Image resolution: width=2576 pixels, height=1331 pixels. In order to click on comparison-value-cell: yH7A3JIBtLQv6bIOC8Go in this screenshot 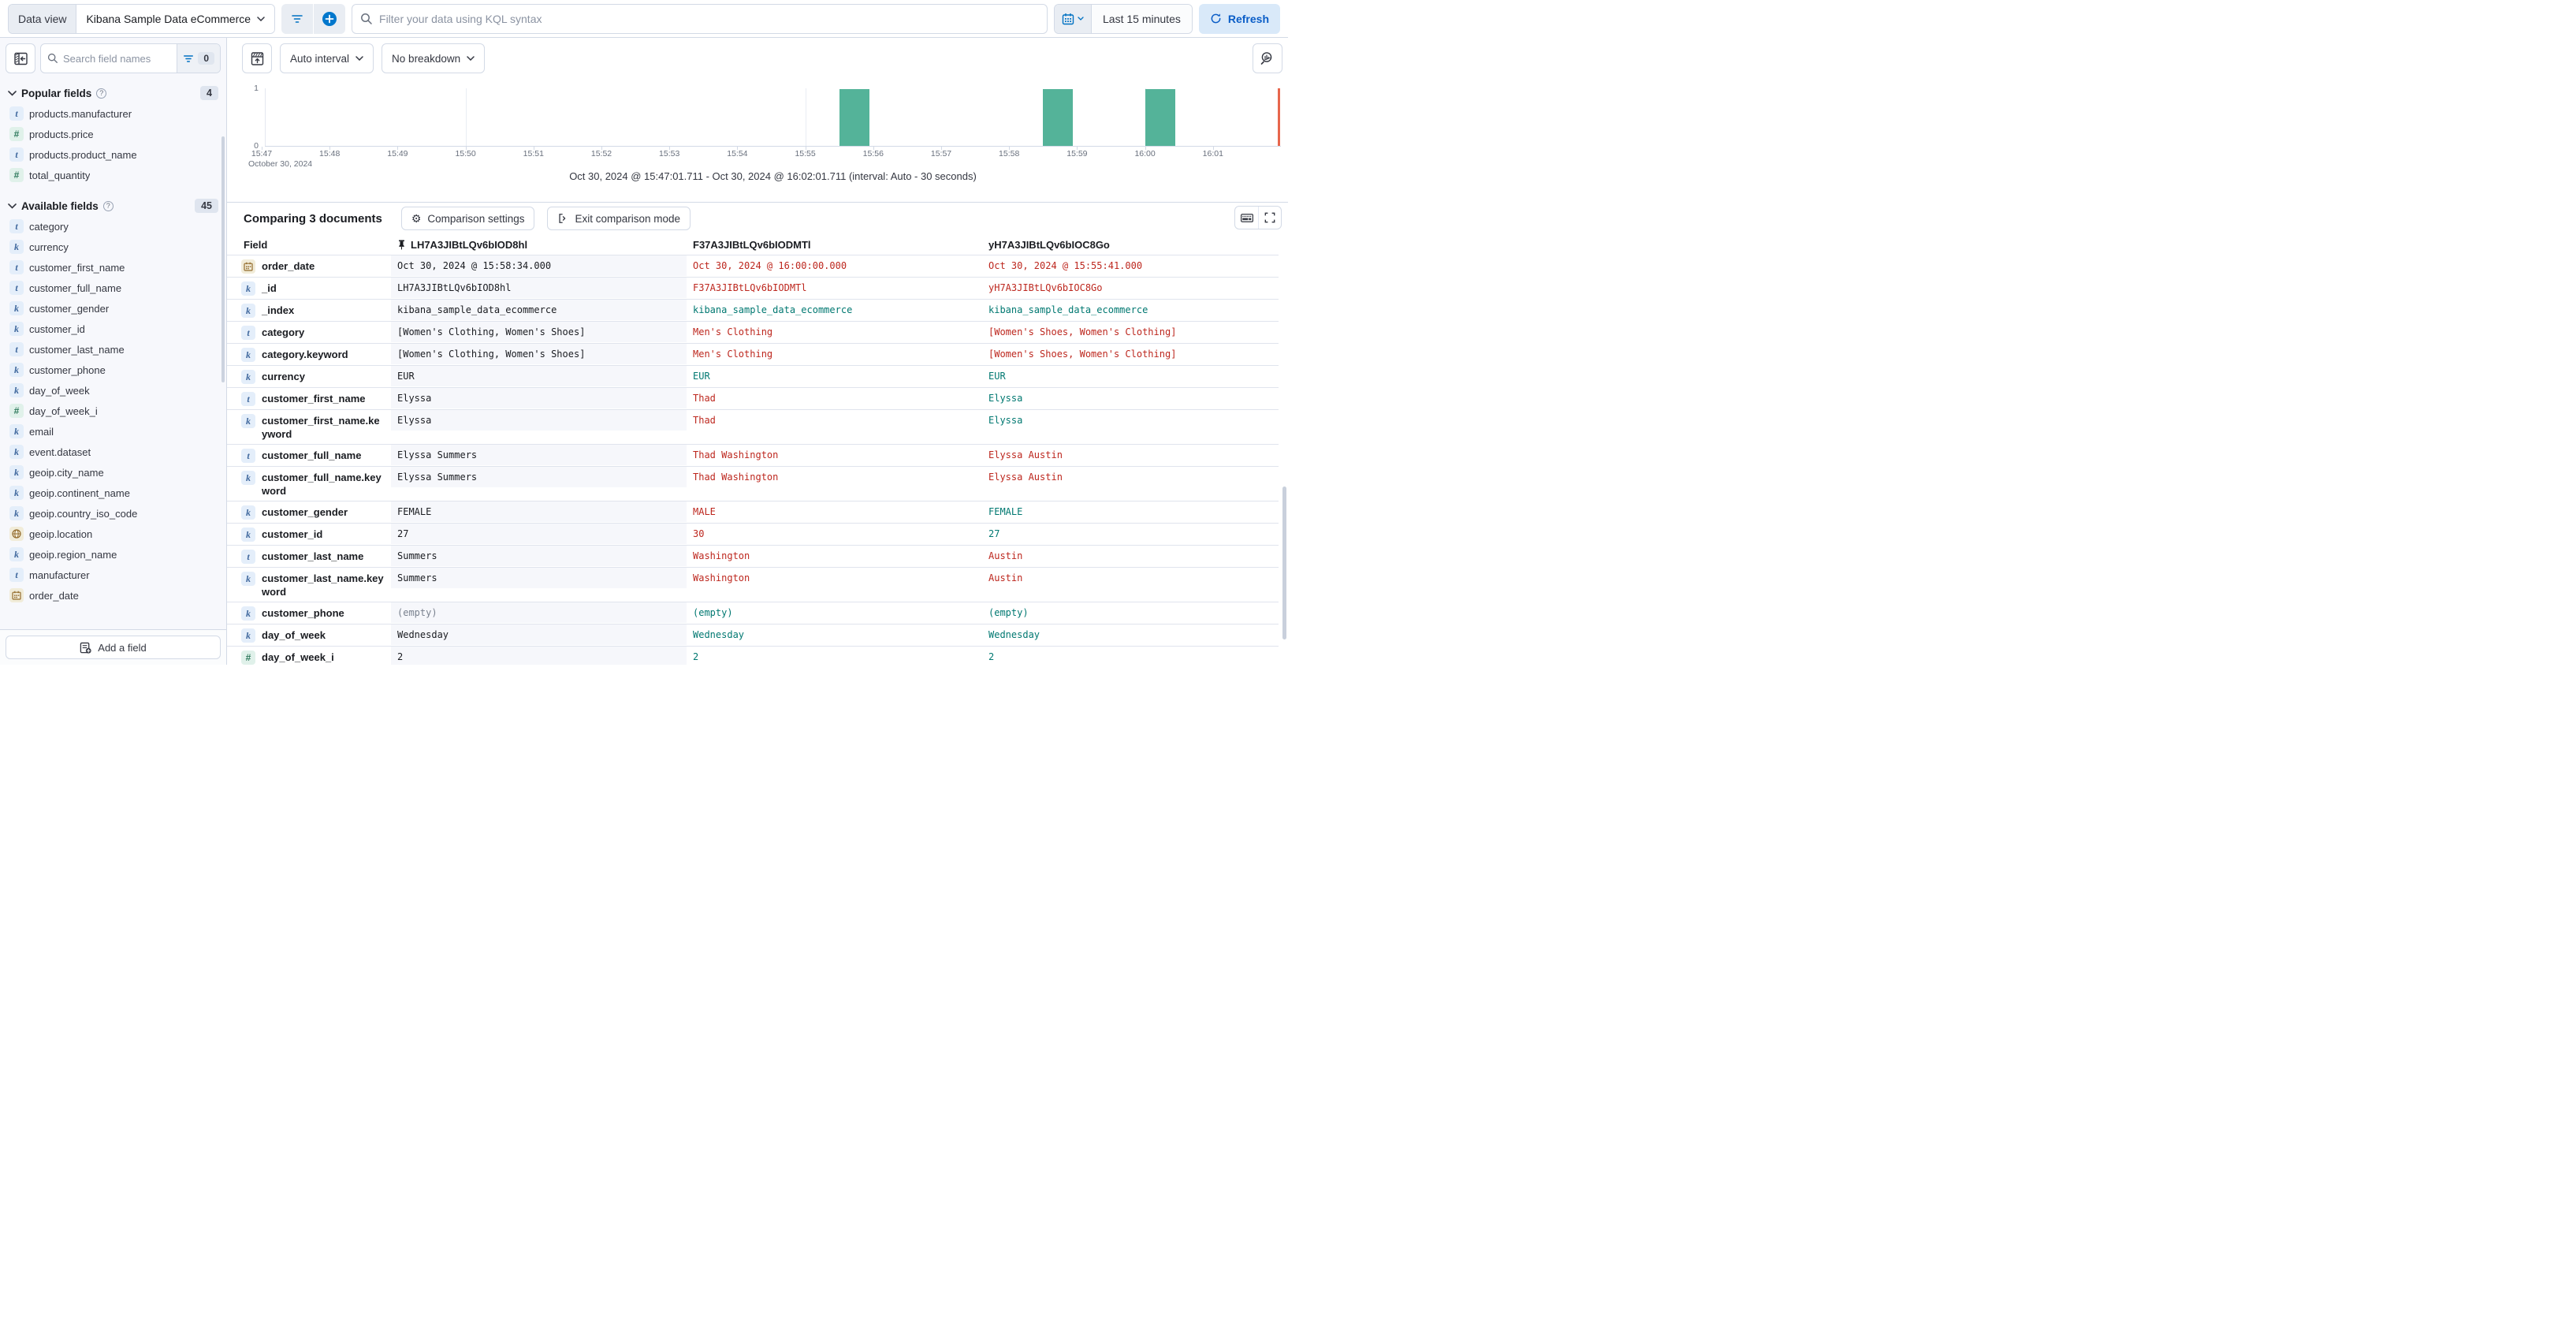, I will do `click(1045, 287)`.